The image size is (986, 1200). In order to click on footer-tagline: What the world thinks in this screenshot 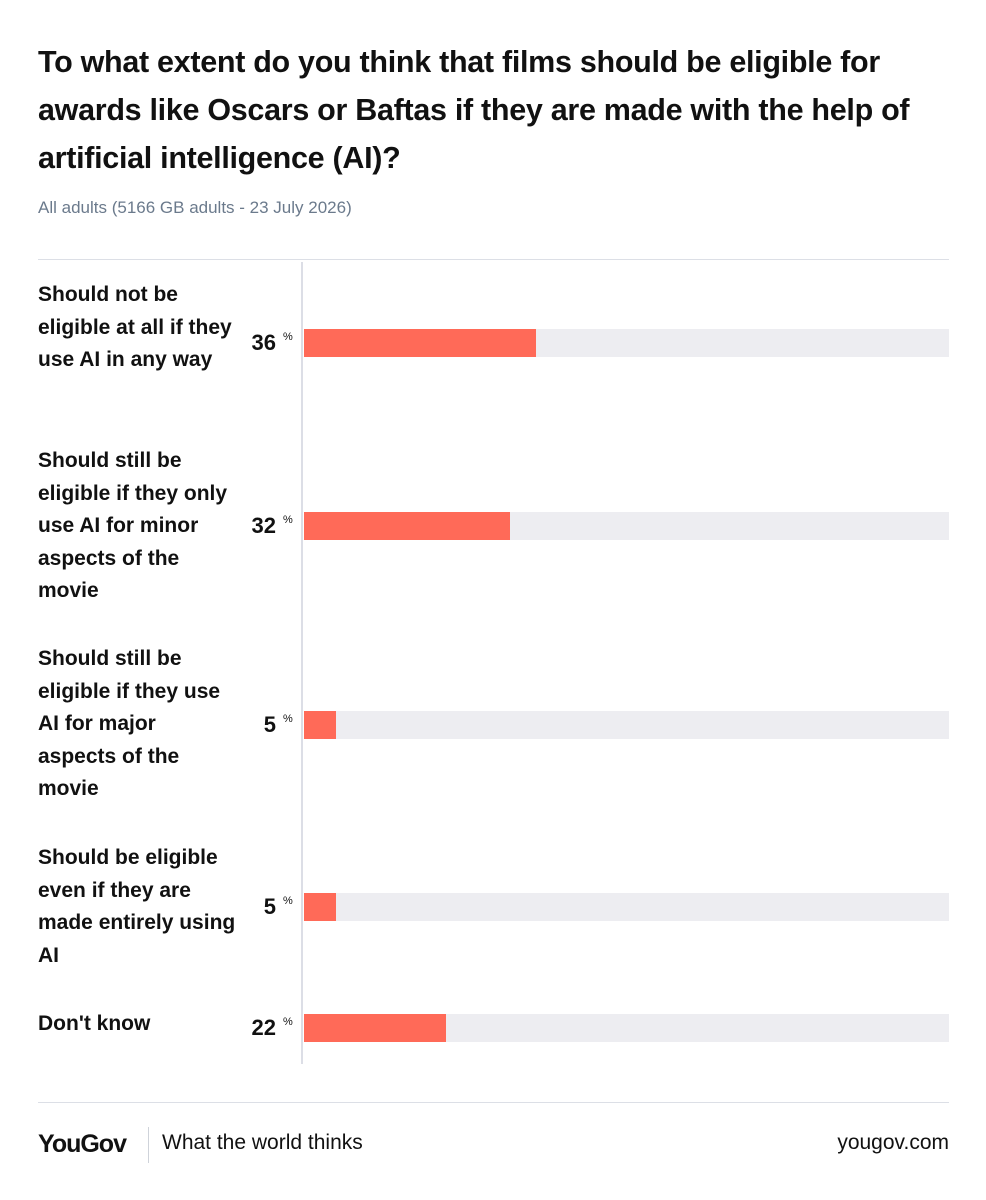, I will do `click(262, 1142)`.